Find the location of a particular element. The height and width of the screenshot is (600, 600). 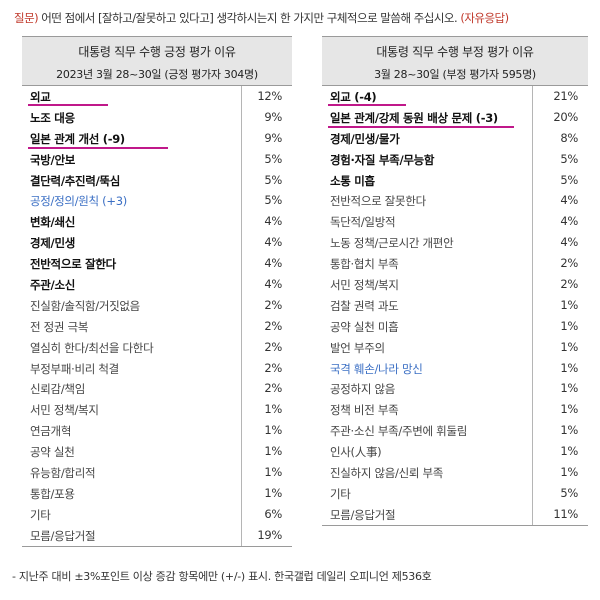

positive-row-label: 열심히 한다/최선을 다한다 is located at coordinates (92, 347).